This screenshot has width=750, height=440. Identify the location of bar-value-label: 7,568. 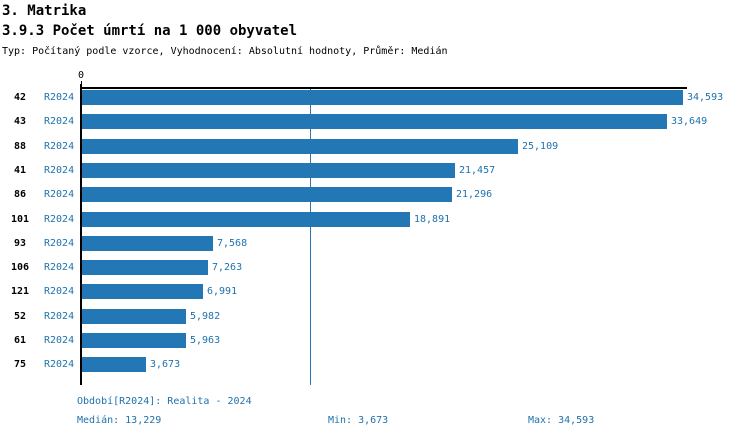
(232, 243).